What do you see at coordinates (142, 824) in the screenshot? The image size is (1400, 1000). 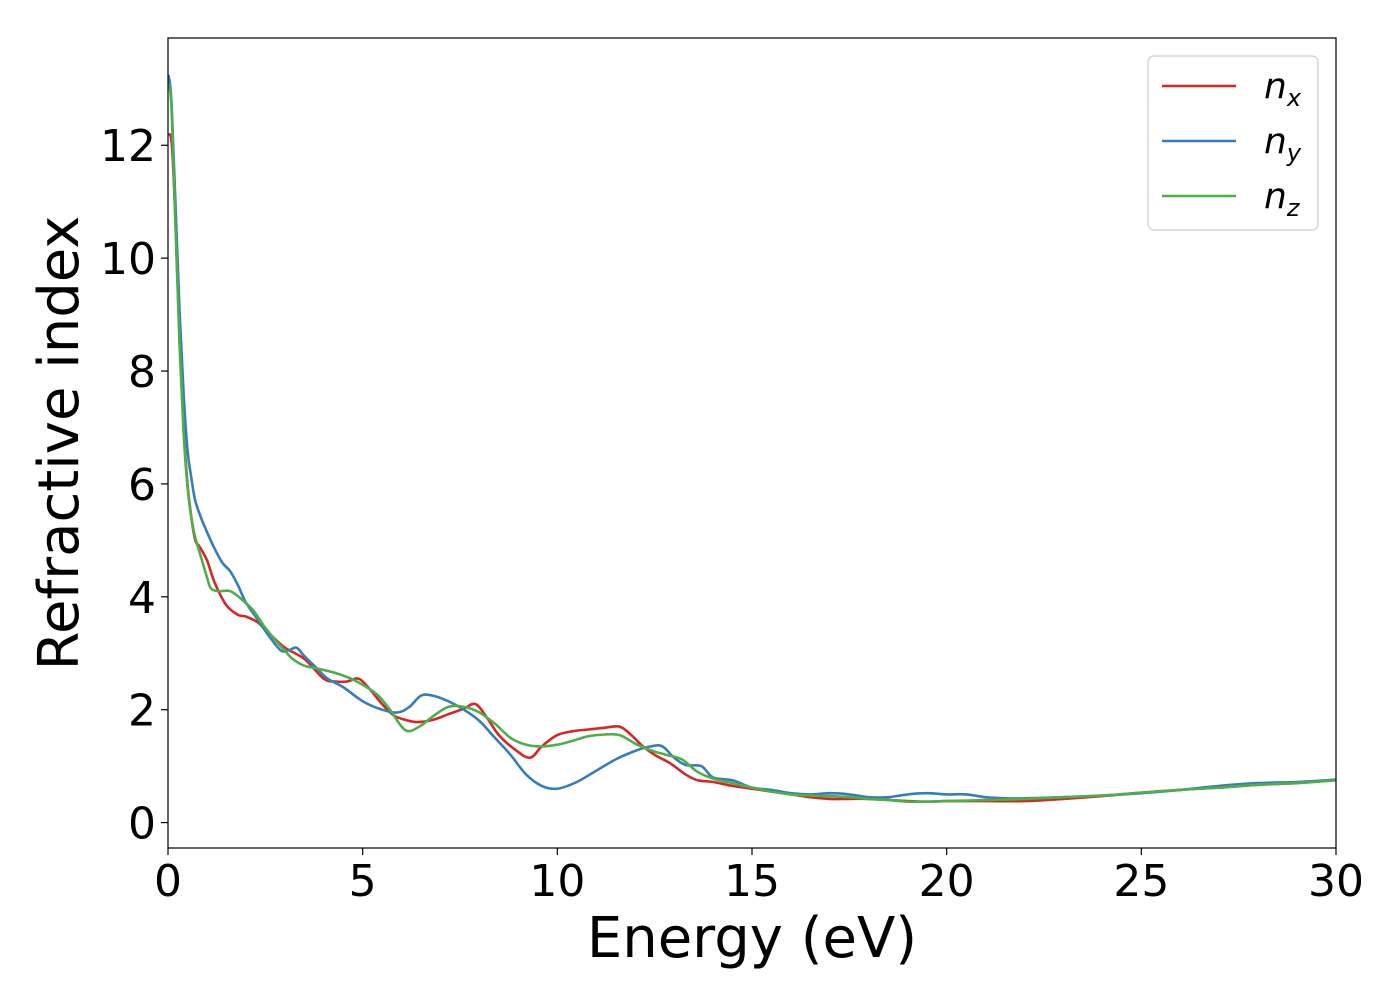 I see `y-tick-label: 0` at bounding box center [142, 824].